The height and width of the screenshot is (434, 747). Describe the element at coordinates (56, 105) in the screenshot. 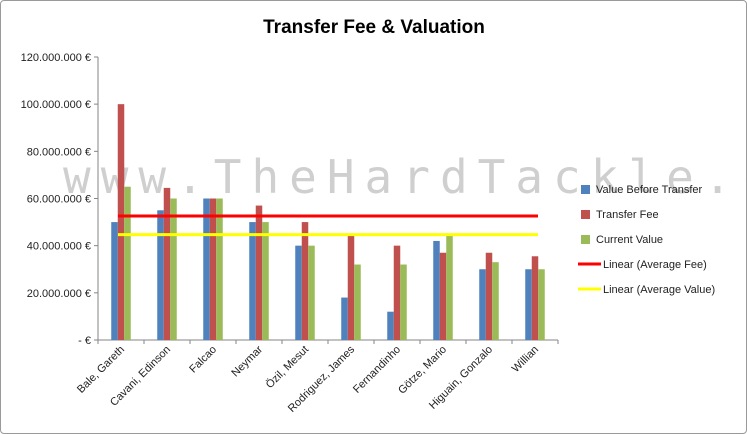

I see `y-tick-label: 100.000.000 €` at that location.